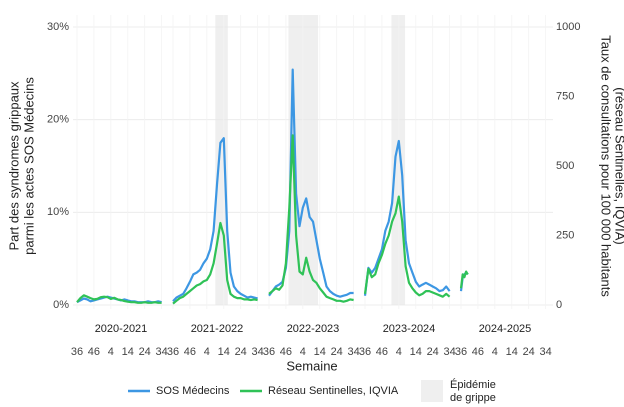 Image resolution: width=624 pixels, height=407 pixels. I want to click on y2-tick-label: 250, so click(565, 235).